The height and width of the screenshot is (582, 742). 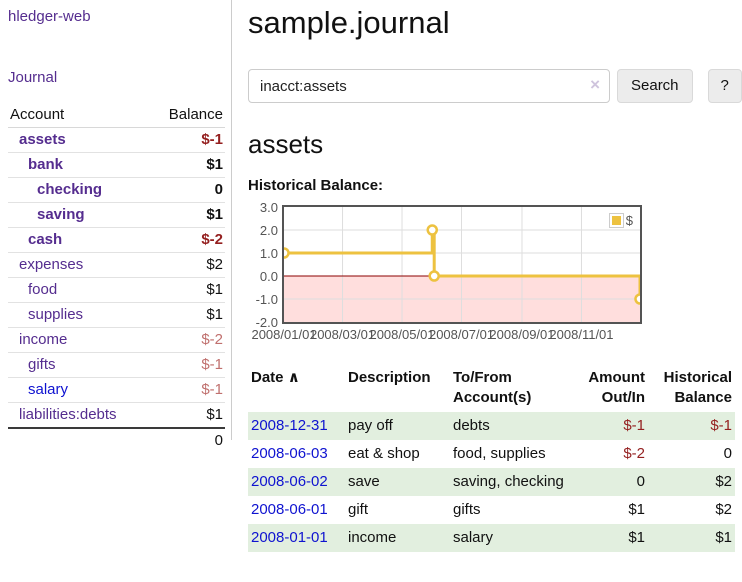 What do you see at coordinates (116, 215) in the screenshot?
I see `account-row: saving $1` at bounding box center [116, 215].